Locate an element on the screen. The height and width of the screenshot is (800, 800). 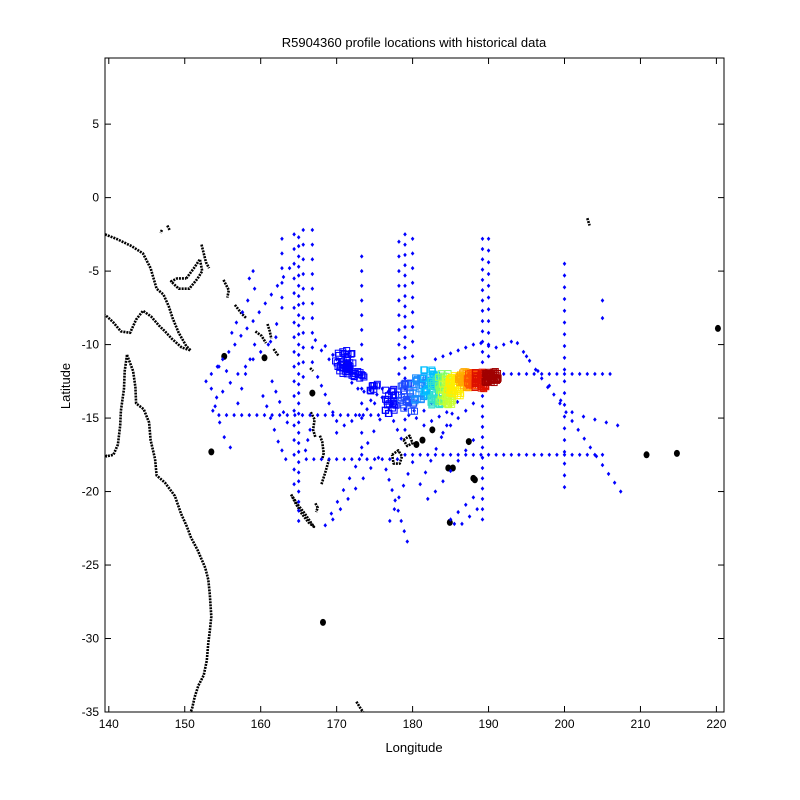
island-marker is located at coordinates (322, 622).